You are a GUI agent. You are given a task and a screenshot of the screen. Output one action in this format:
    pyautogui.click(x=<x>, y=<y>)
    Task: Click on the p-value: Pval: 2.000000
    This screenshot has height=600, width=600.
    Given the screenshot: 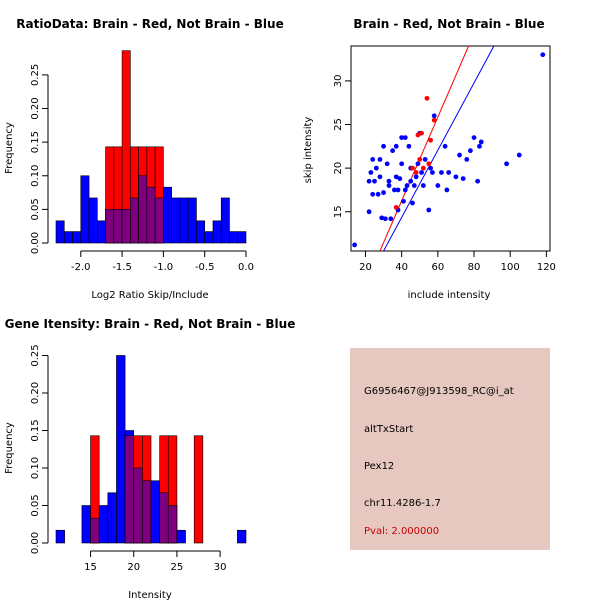 What is the action you would take?
    pyautogui.click(x=402, y=531)
    